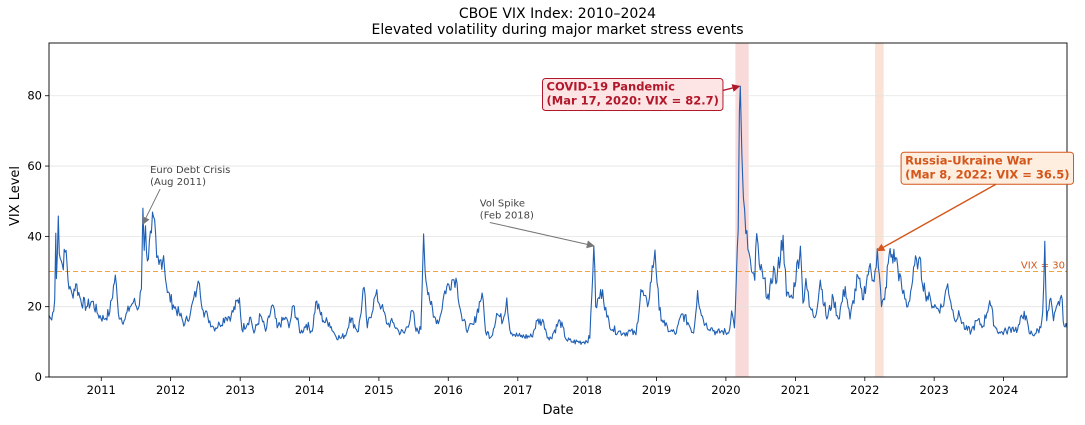 This screenshot has width=1085, height=425. Describe the element at coordinates (34, 307) in the screenshot. I see `y-tick-label: 20` at that location.